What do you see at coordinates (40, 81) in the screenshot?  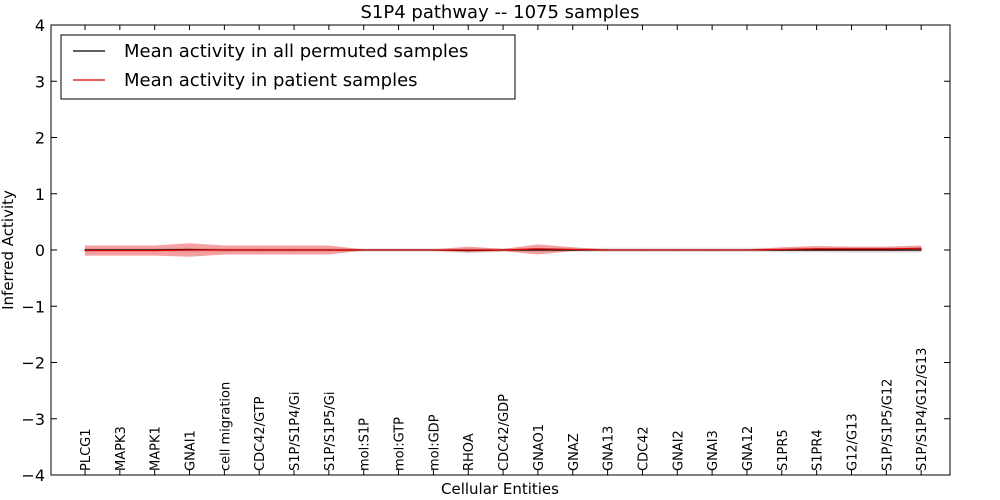 I see `y-tick-label-7: 3` at bounding box center [40, 81].